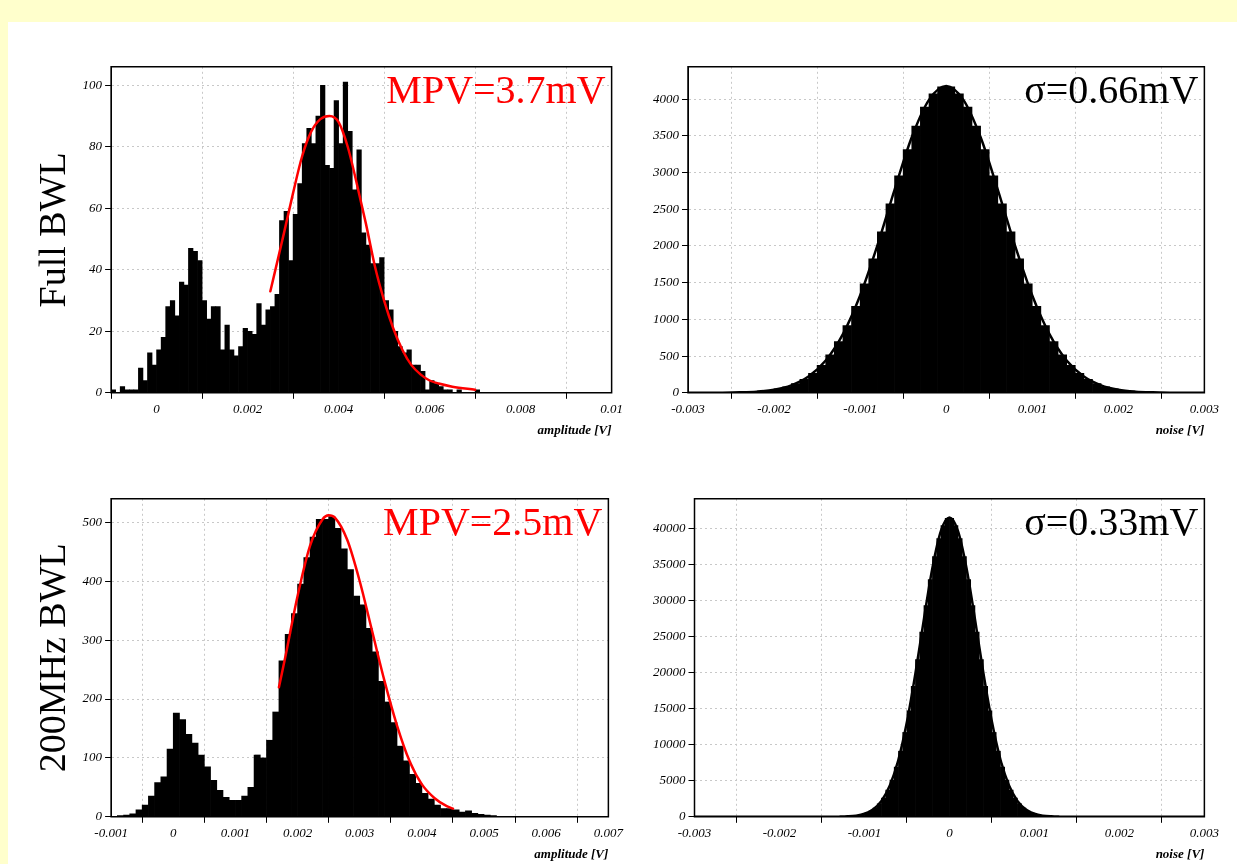  What do you see at coordinates (96, 330) in the screenshot?
I see `y-tick-label: 20` at bounding box center [96, 330].